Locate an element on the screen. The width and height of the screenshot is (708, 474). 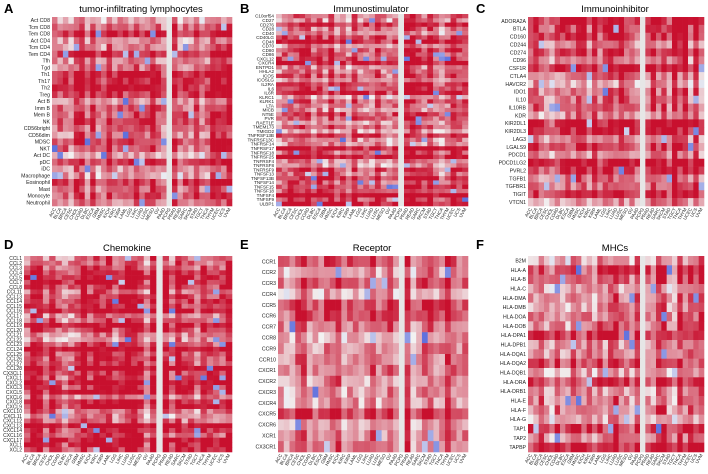
column-label: PAAD is located at coordinates (161, 213).